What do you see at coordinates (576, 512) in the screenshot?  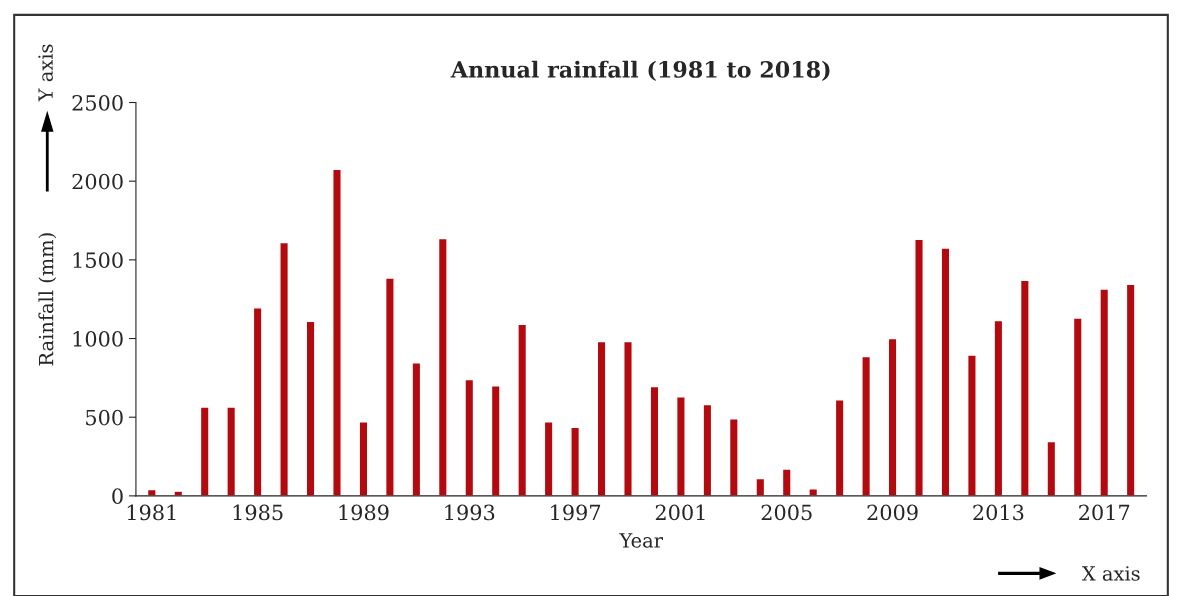 I see `x-tick-label: 1997` at bounding box center [576, 512].